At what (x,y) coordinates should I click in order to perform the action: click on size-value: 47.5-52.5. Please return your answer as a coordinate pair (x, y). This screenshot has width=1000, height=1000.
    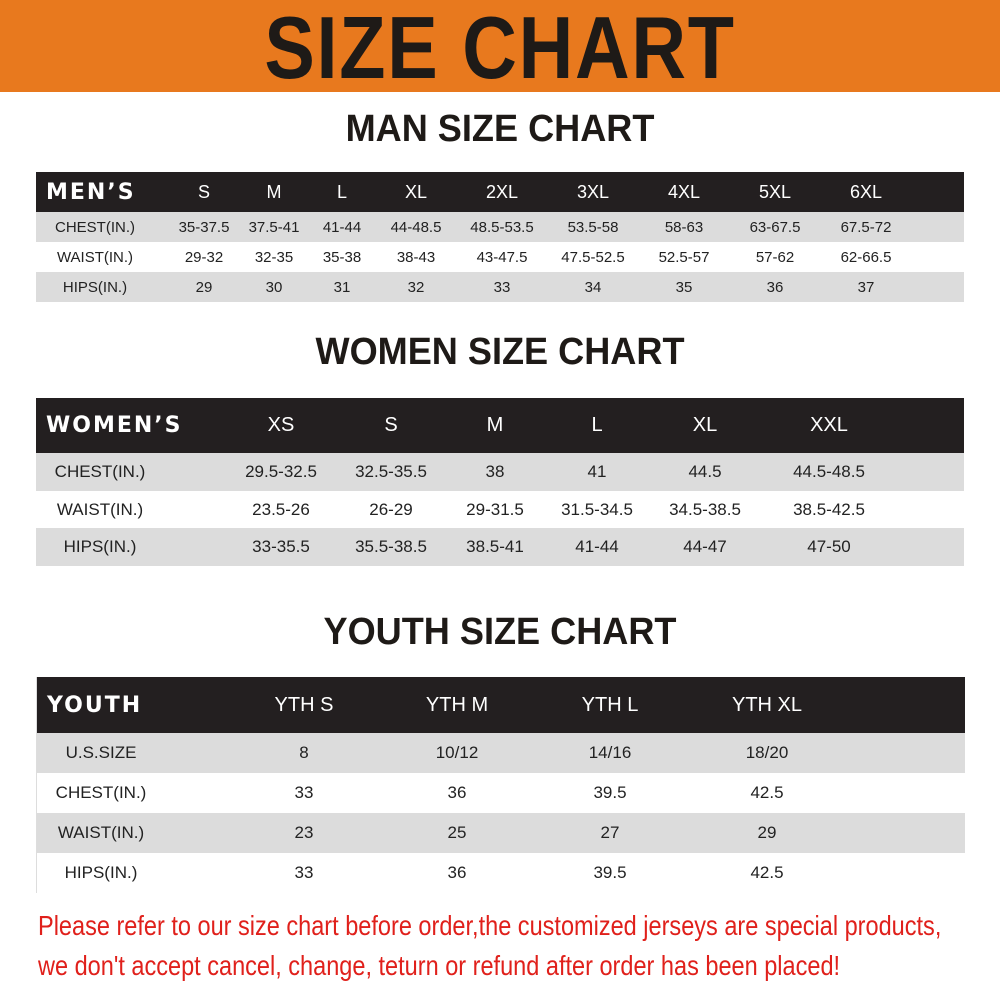
    Looking at the image, I should click on (593, 257).